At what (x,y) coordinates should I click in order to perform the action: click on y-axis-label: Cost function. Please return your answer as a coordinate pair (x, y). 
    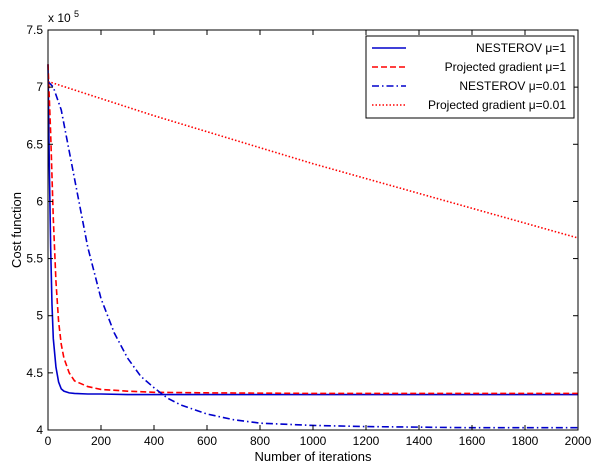
    Looking at the image, I should click on (16, 230).